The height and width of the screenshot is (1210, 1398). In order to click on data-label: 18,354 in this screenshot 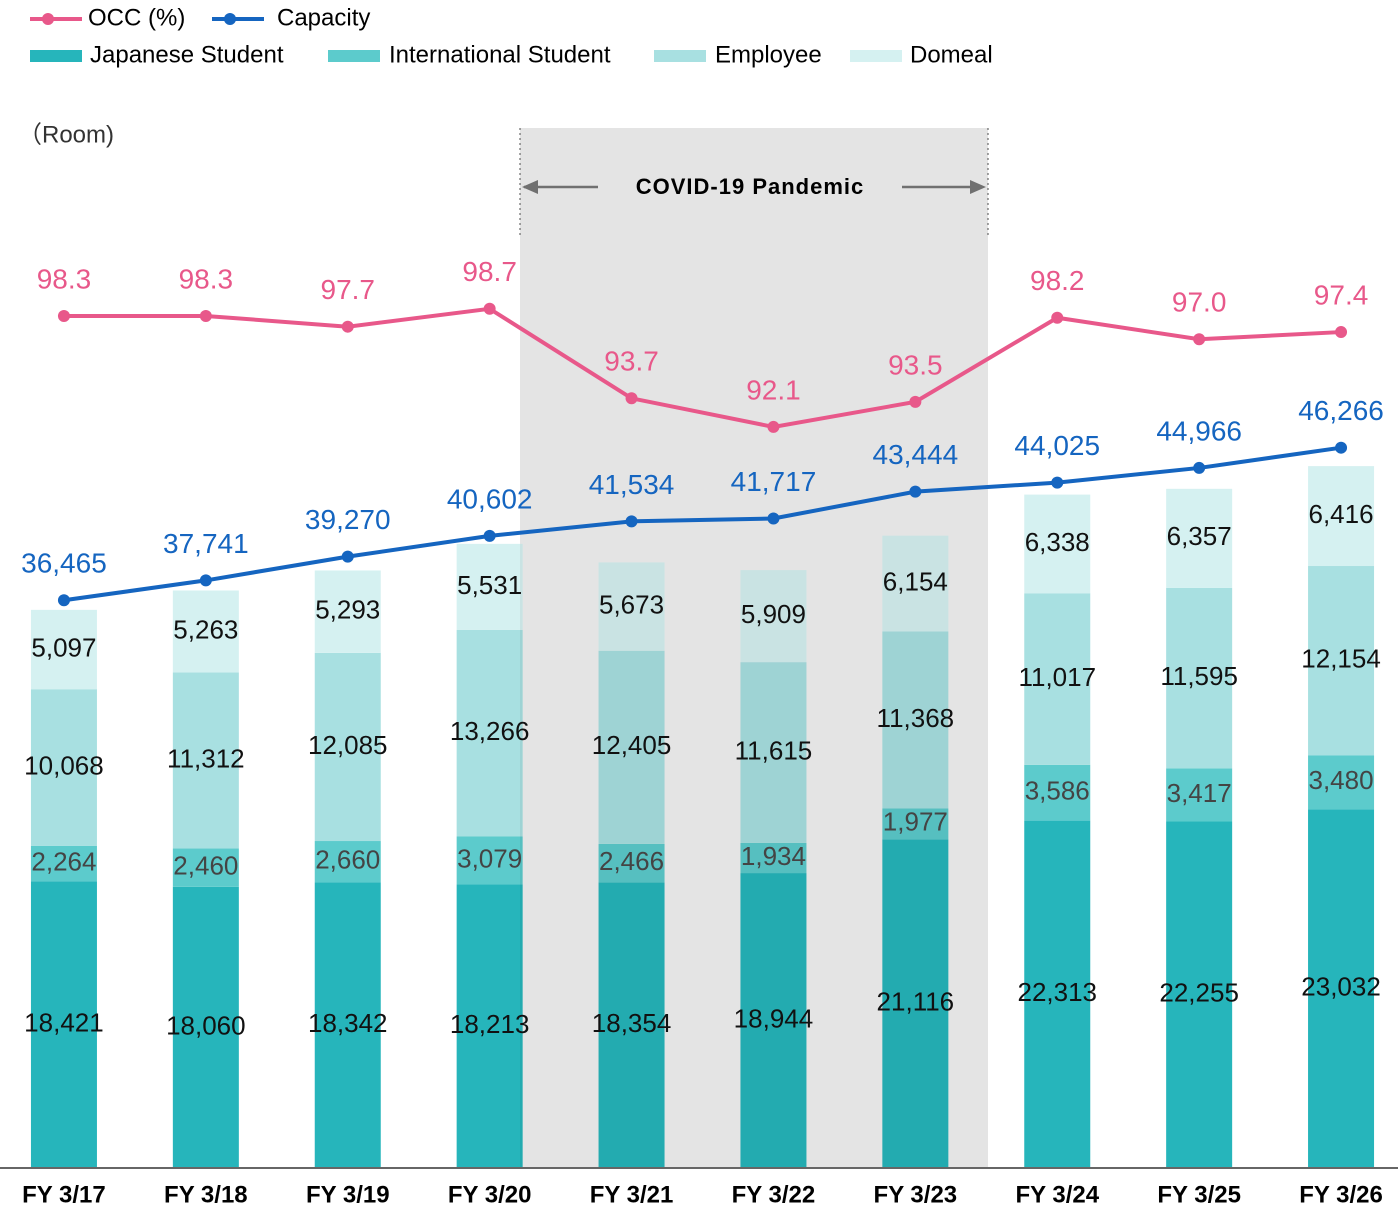, I will do `click(632, 1023)`.